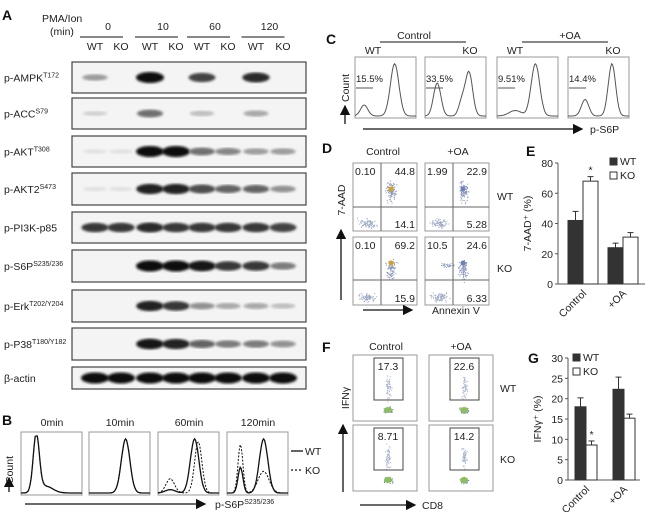 The height and width of the screenshot is (517, 650). Describe the element at coordinates (538, 419) in the screenshot. I see `y-axis-label: IFNγ⁺ (%)` at that location.